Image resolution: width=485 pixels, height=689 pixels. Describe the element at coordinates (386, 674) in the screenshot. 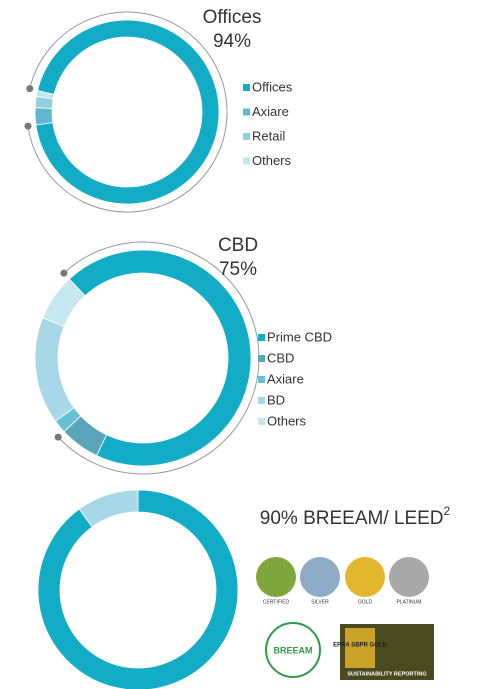

I see `epra-caption: SUSTAINABILITY REPORTING` at that location.